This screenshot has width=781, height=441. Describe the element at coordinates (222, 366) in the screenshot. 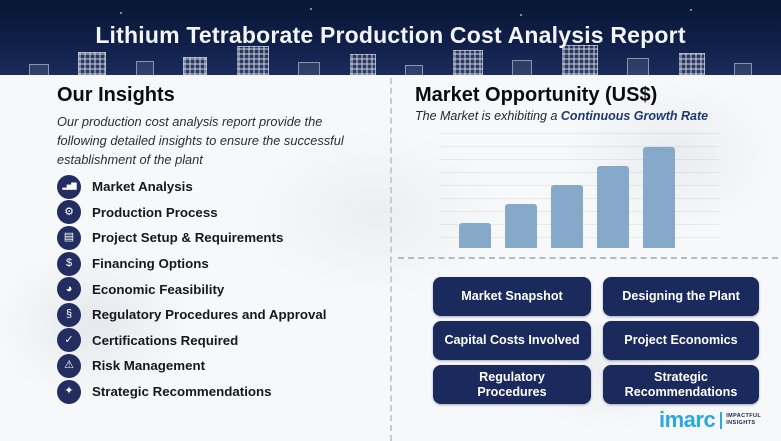

I see `insight-list-item: ⚠ Risk Management` at that location.